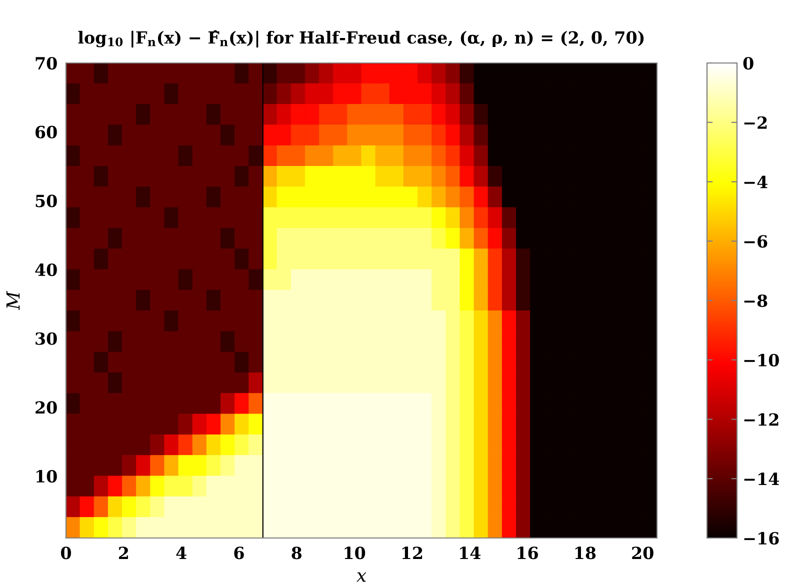 The height and width of the screenshot is (588, 794). What do you see at coordinates (46, 132) in the screenshot?
I see `y-tick-label: 60` at bounding box center [46, 132].